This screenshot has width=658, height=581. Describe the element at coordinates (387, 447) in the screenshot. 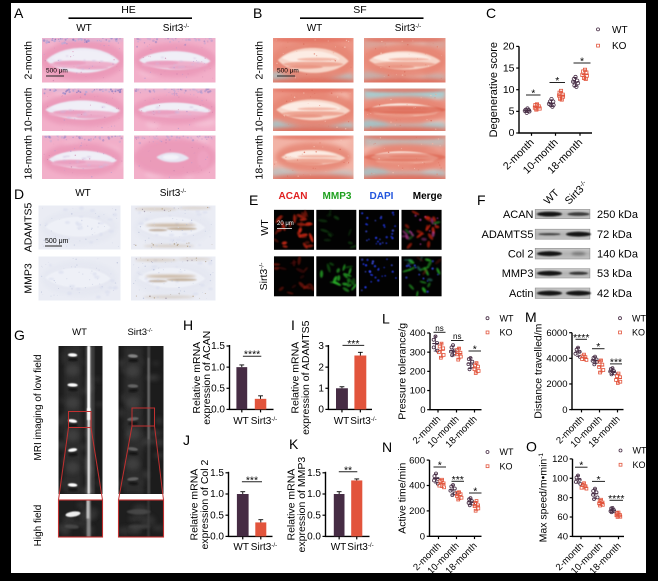

I see `svg-text: N` at that location.